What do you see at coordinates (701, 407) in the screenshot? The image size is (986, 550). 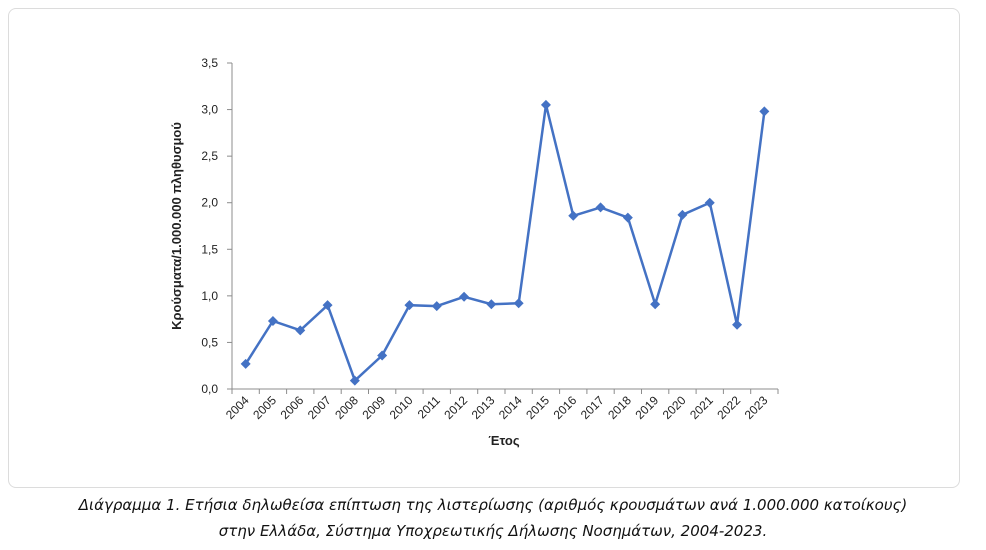 I see `x-tick-label: 2021` at bounding box center [701, 407].